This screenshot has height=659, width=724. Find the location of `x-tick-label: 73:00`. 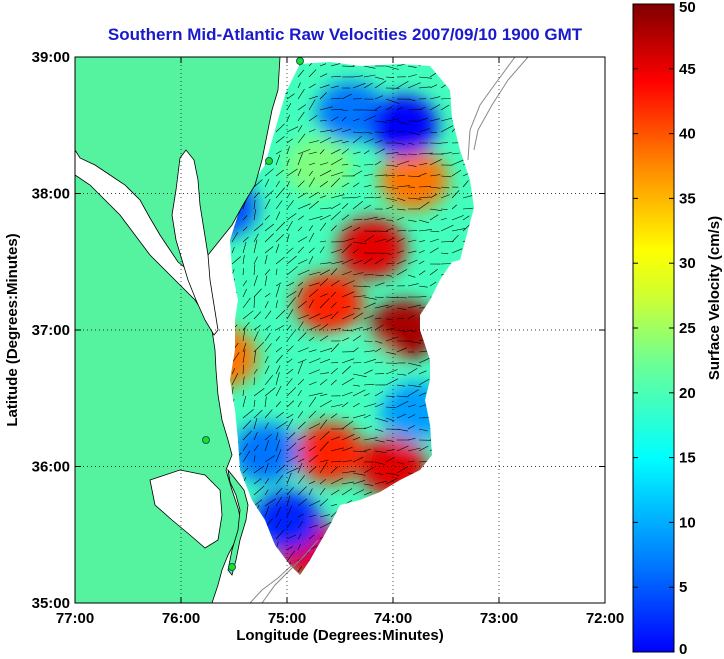

x-tick-label: 73:00 is located at coordinates (499, 618).